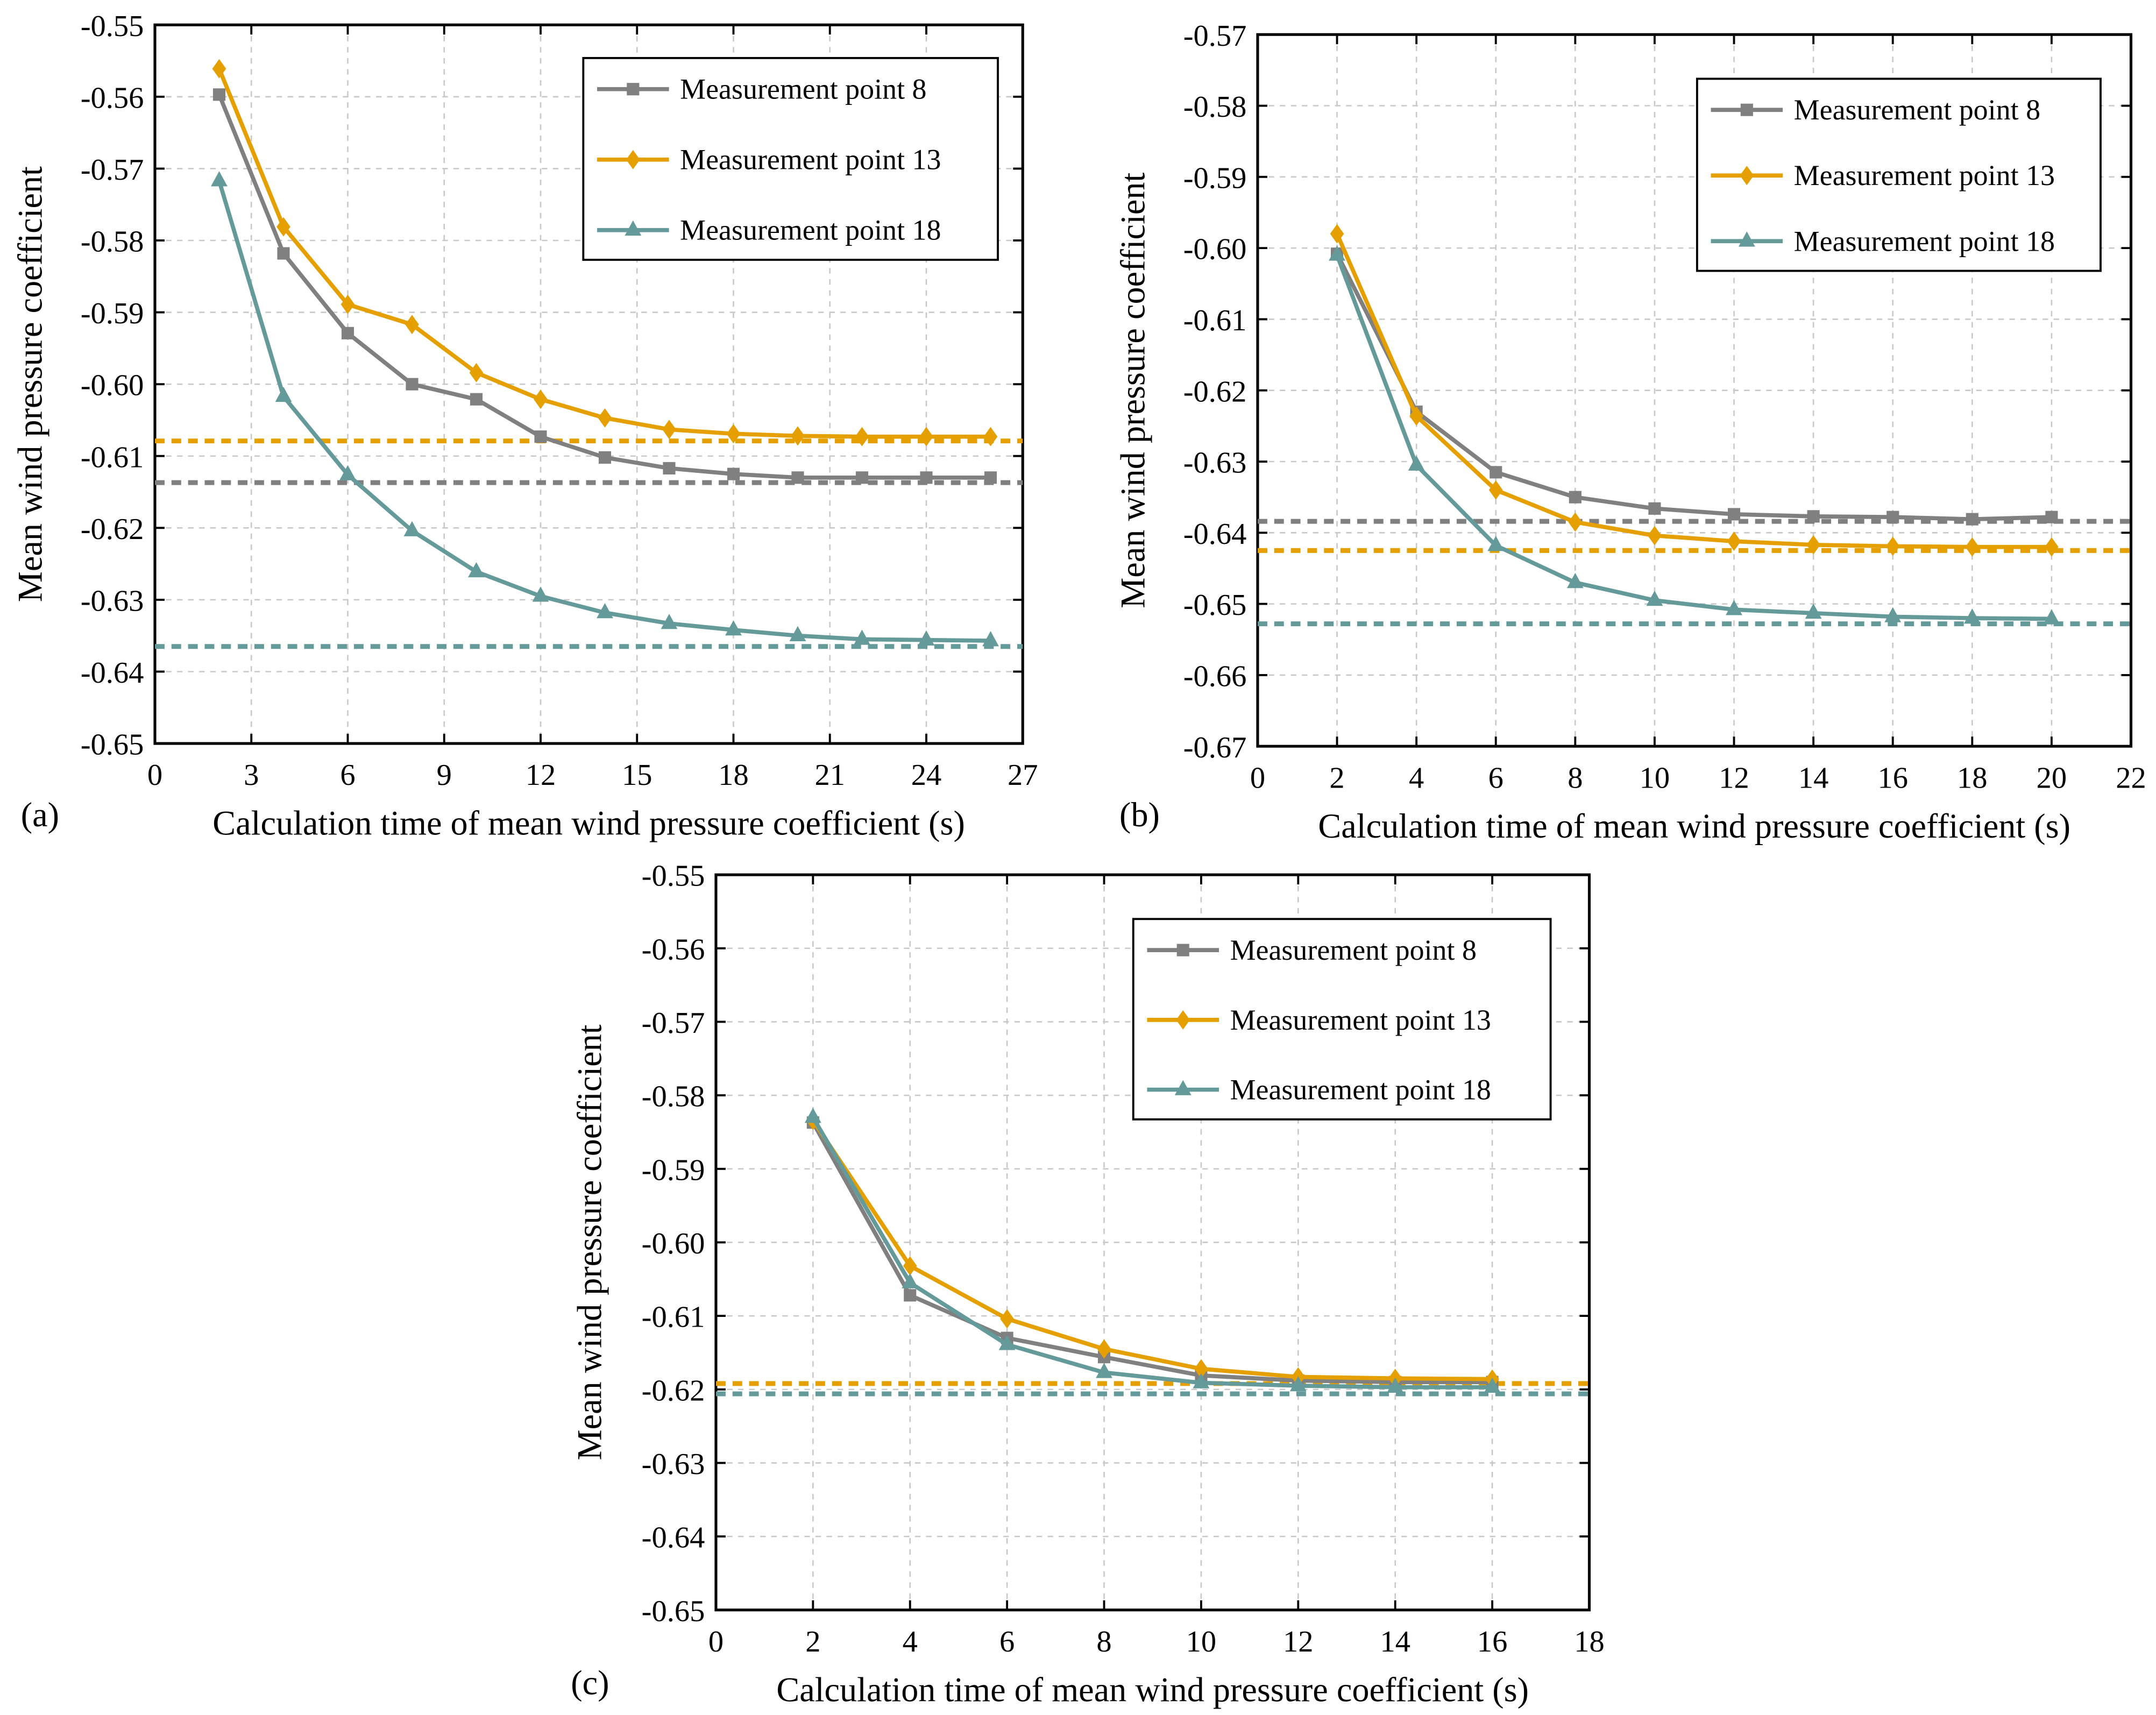  I want to click on y-tick-label: -0.56, so click(673, 949).